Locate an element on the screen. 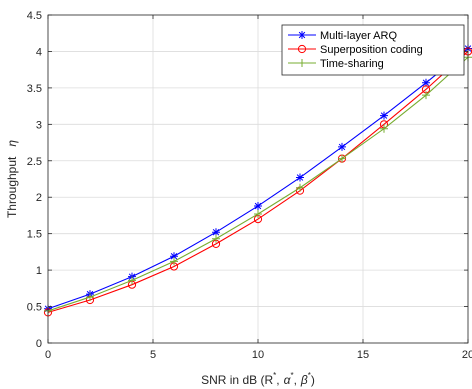  legend-label: Time-sharing is located at coordinates (352, 64).